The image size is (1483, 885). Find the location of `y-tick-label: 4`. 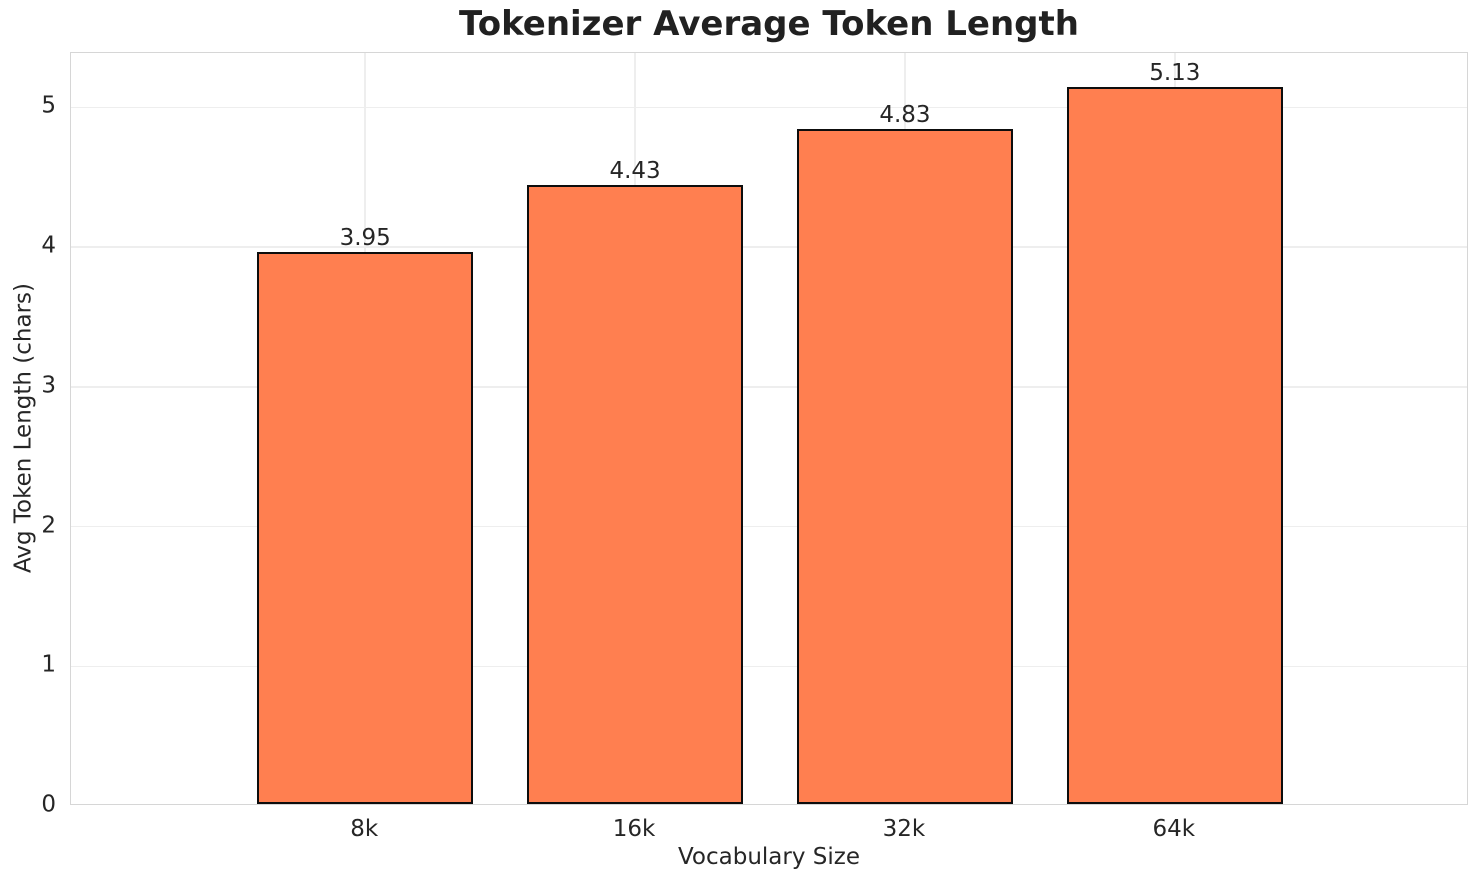

y-tick-label: 4 is located at coordinates (48, 245).